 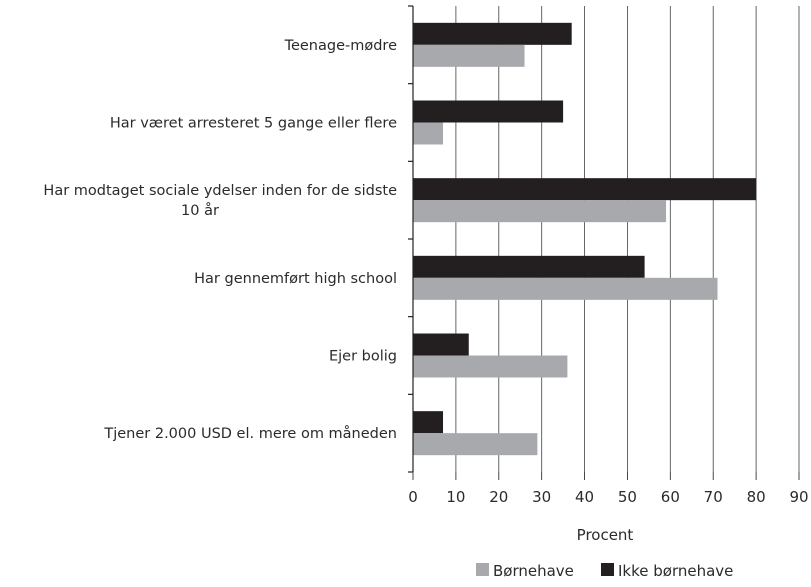 I want to click on legend-label: Børnehave, so click(x=533, y=571).